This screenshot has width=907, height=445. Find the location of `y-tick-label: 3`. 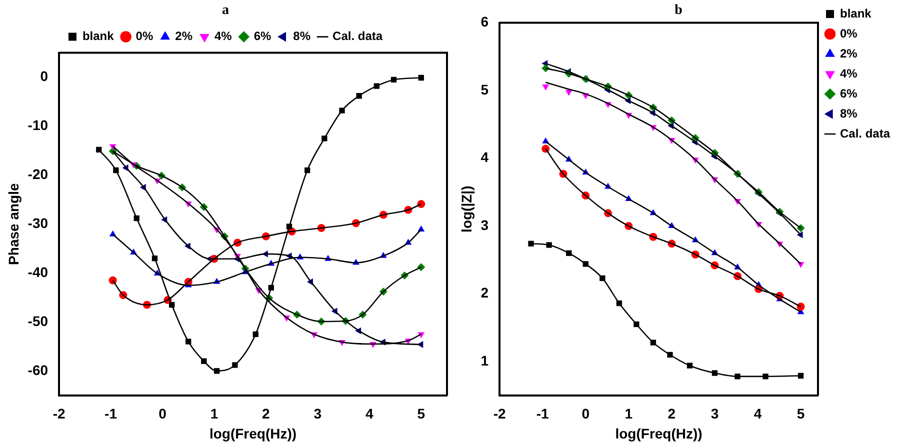

y-tick-label: 3 is located at coordinates (484, 224).